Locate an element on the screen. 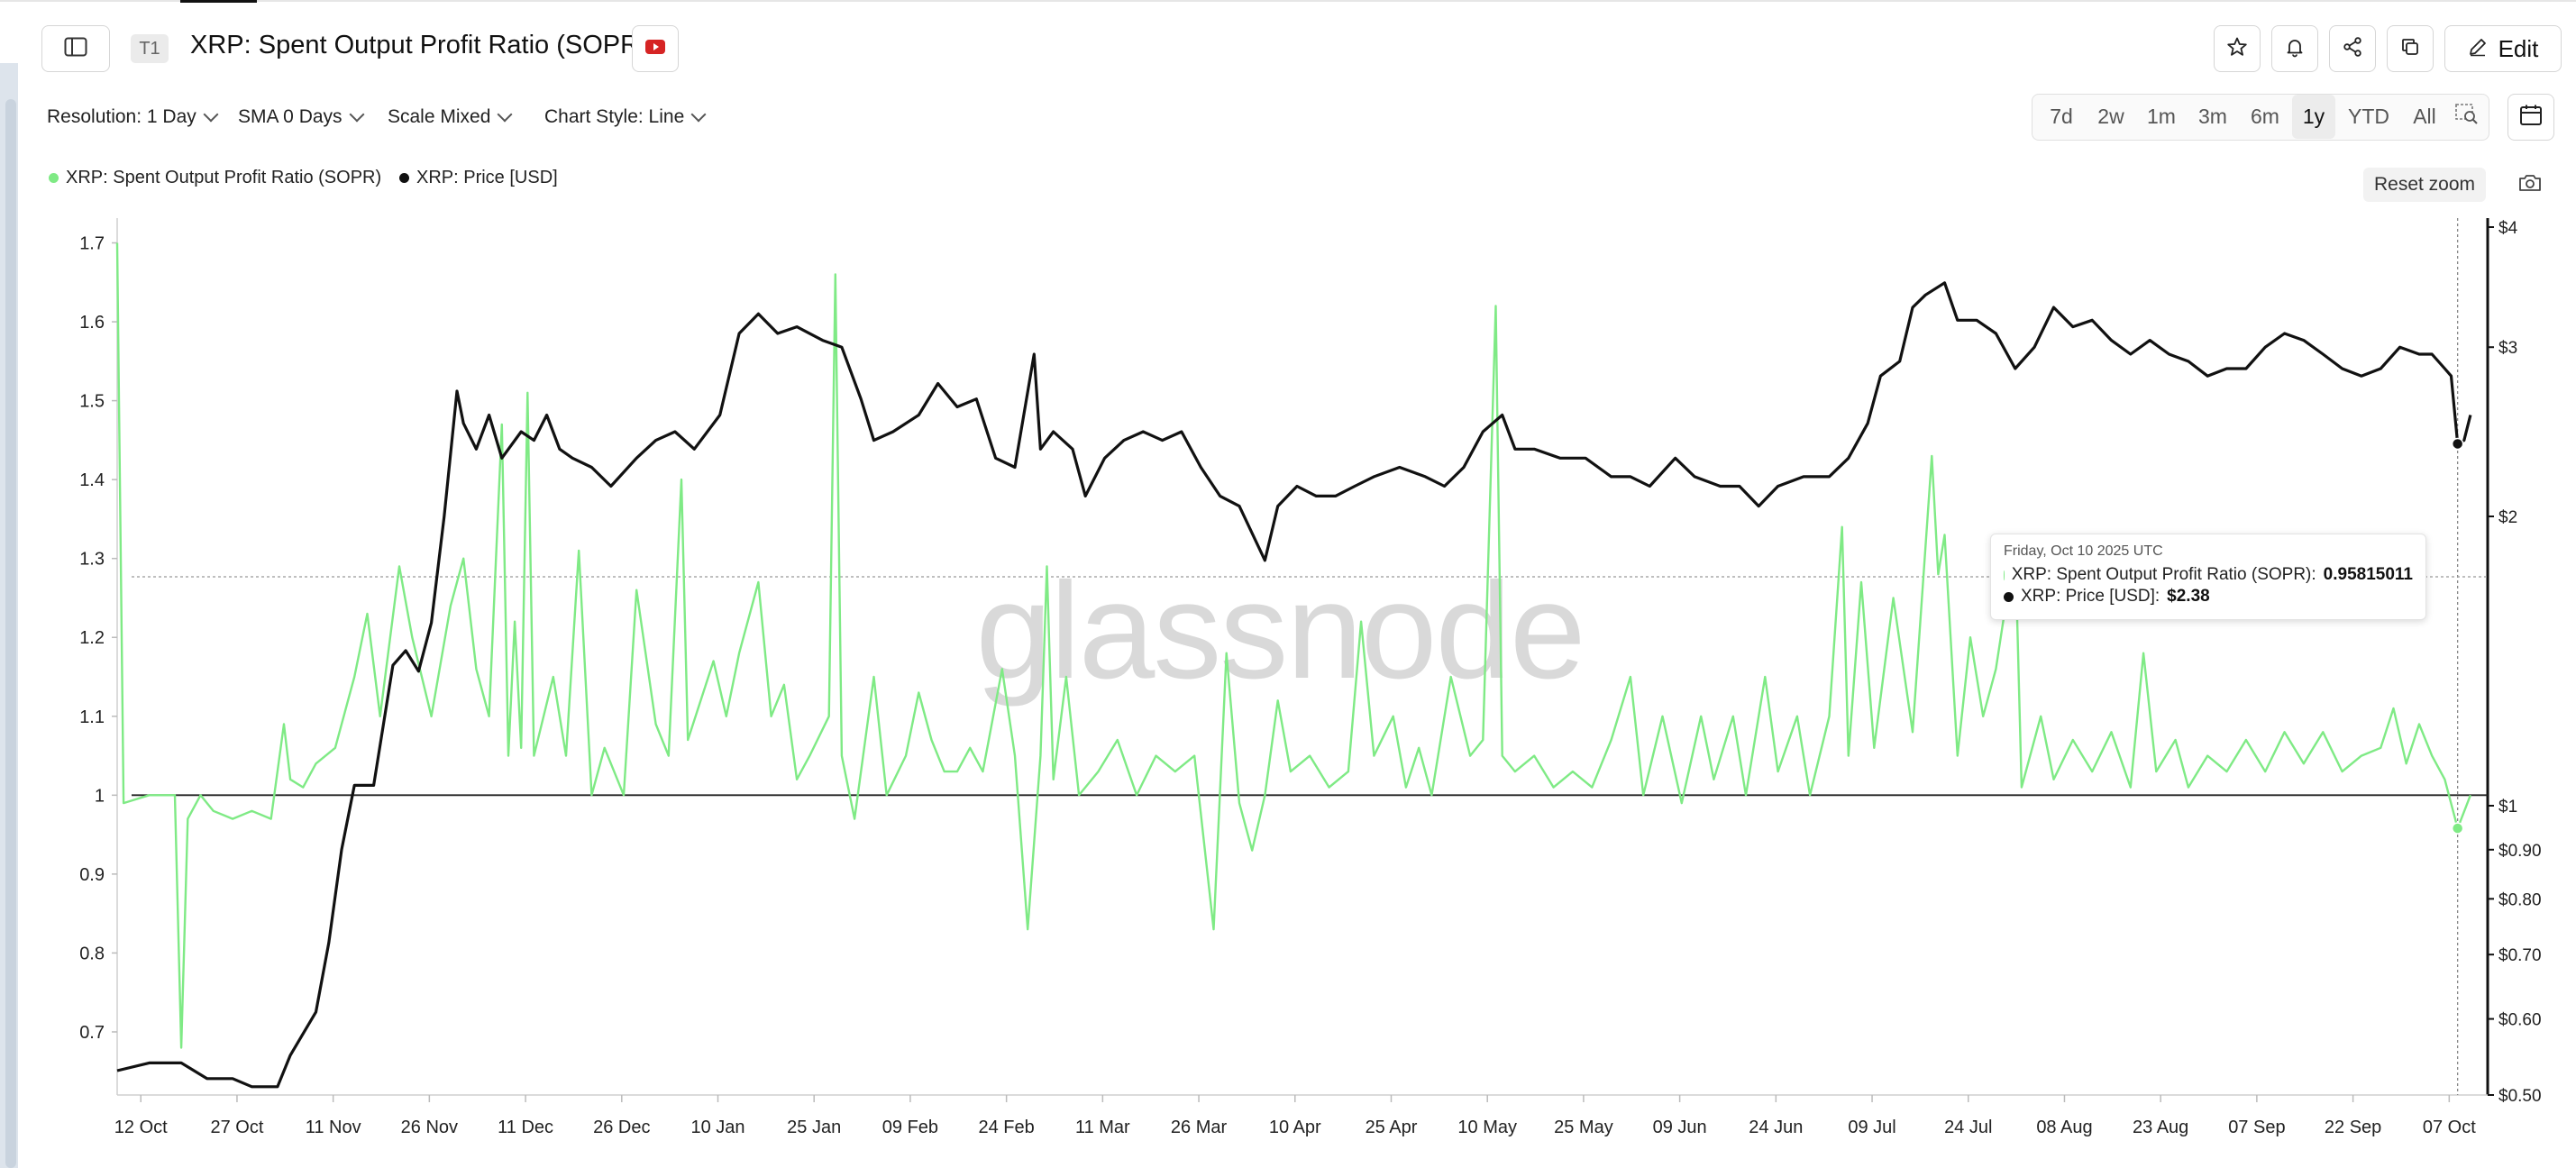 Image resolution: width=2576 pixels, height=1168 pixels. sma-dropdown: SMA 0 Days is located at coordinates (301, 117).